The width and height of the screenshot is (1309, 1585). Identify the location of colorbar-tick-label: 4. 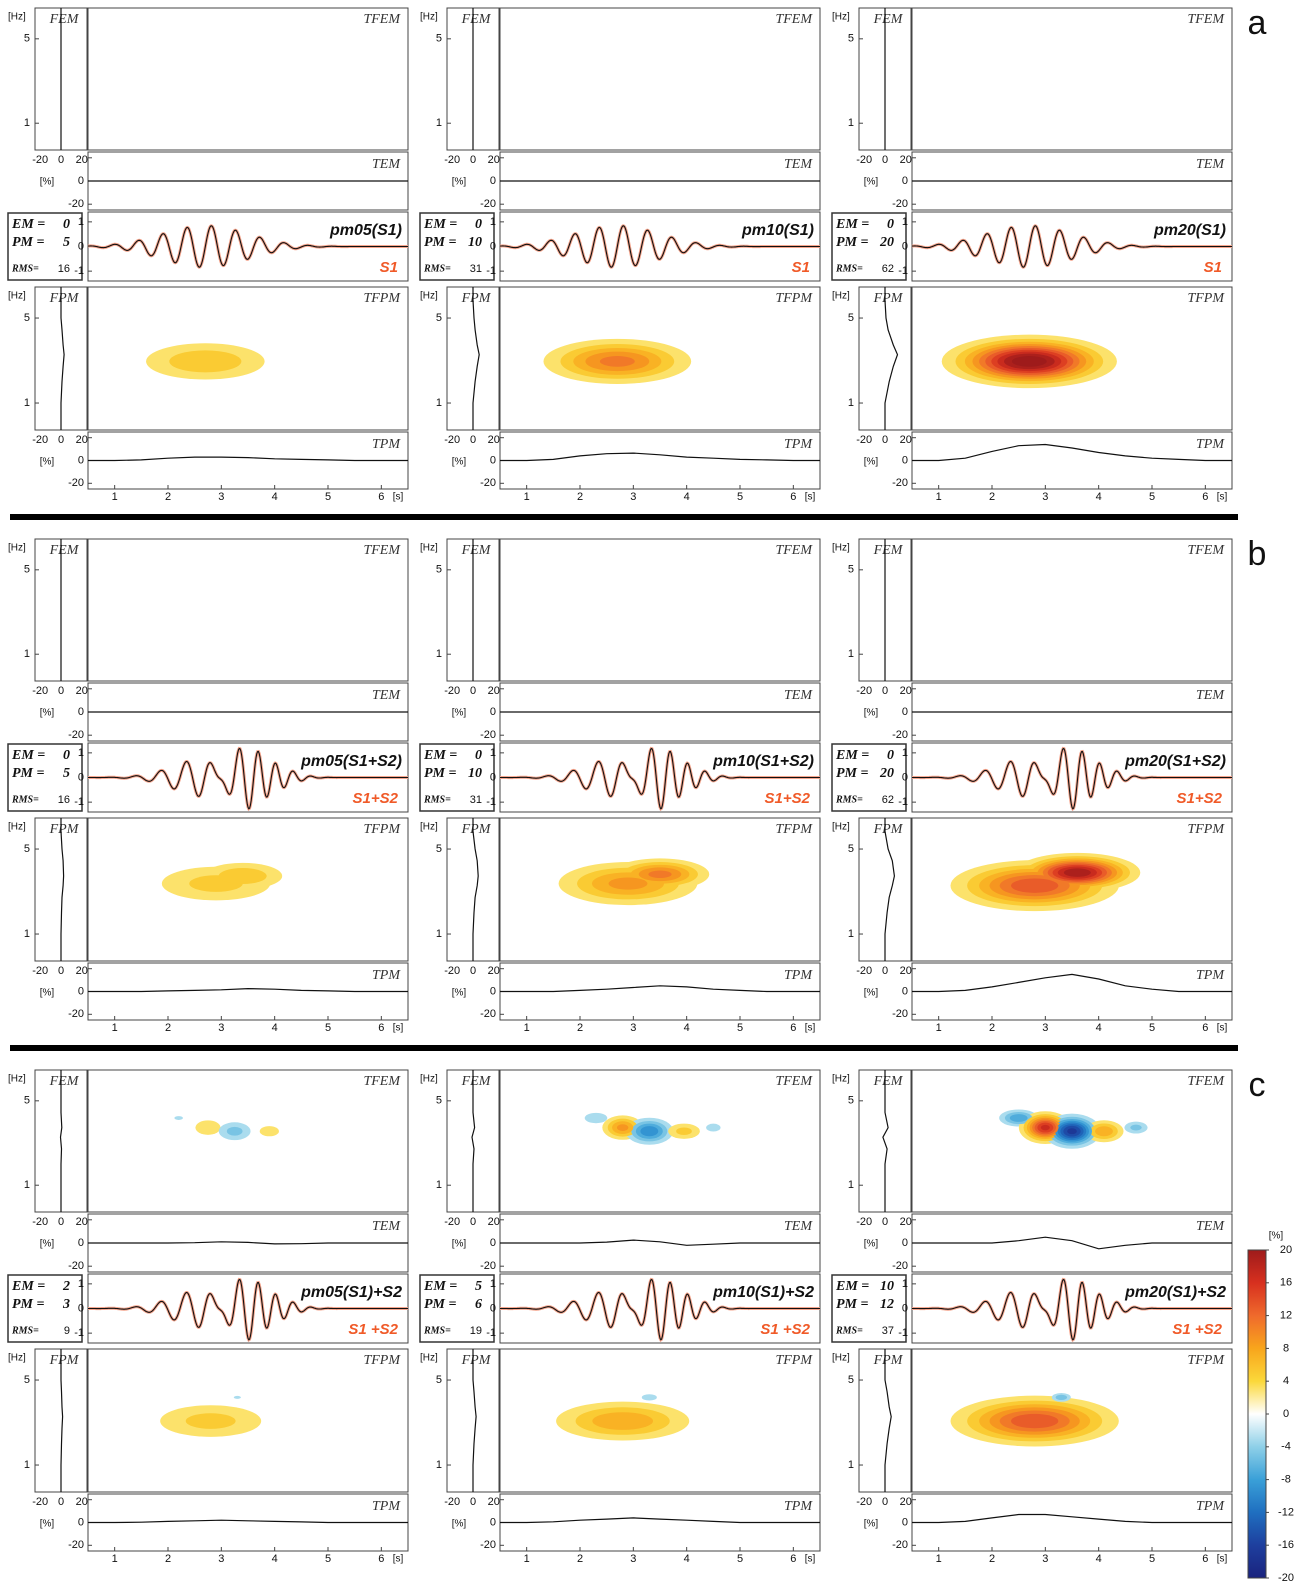
(1286, 1381).